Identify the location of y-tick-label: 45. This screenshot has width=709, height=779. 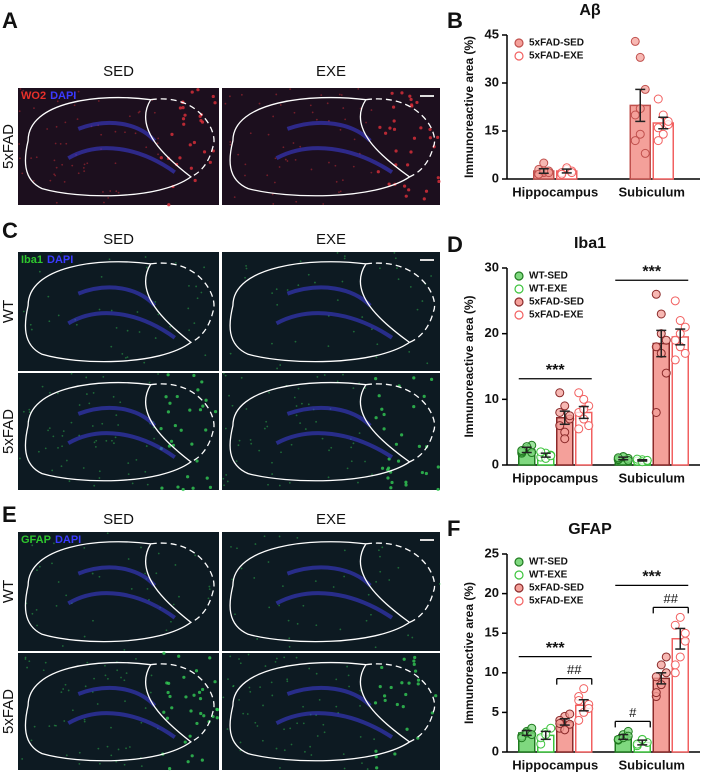
(492, 33).